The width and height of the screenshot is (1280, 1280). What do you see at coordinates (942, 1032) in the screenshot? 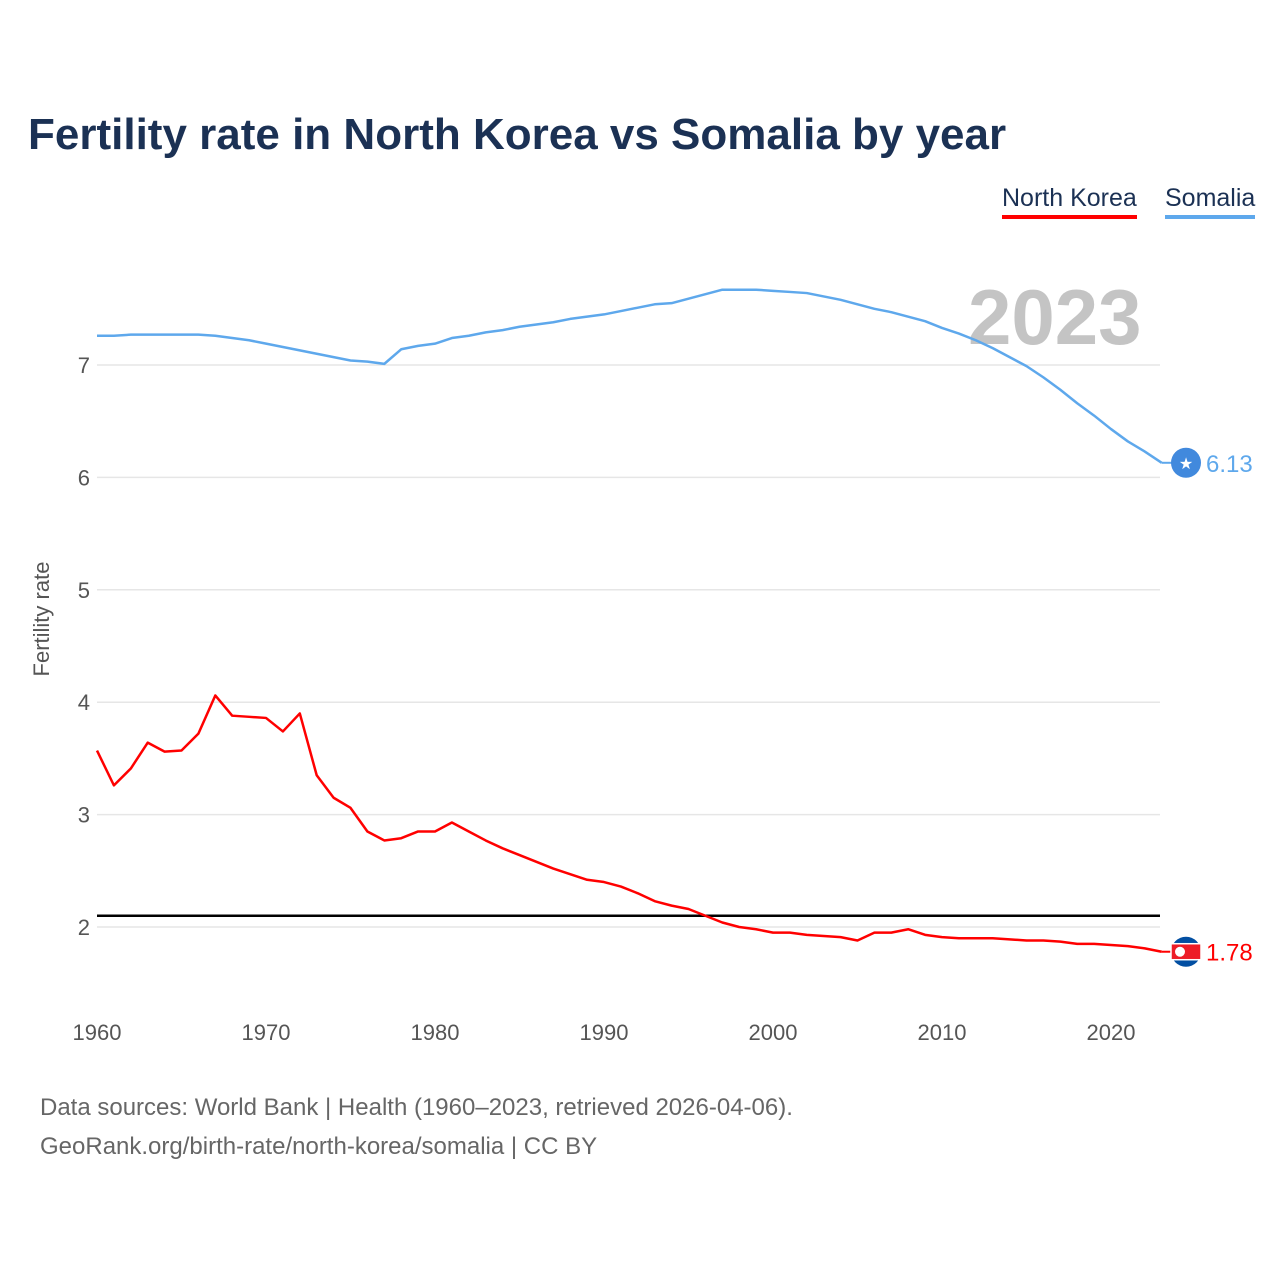
I see `x-tick-label: 2010` at bounding box center [942, 1032].